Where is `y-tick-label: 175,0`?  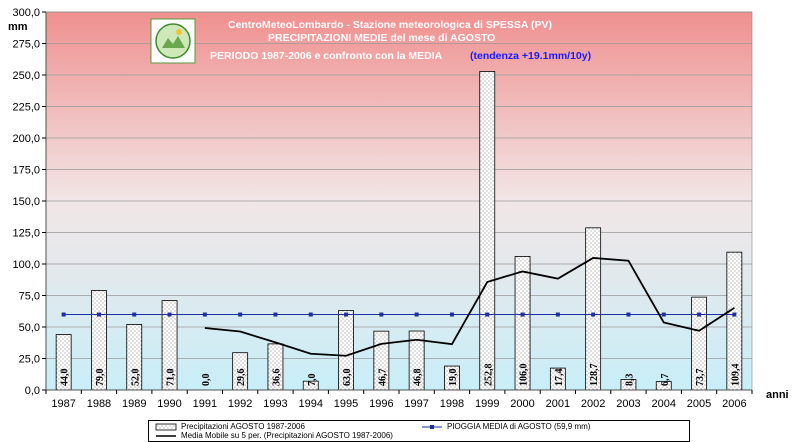 y-tick-label: 175,0 is located at coordinates (26, 171).